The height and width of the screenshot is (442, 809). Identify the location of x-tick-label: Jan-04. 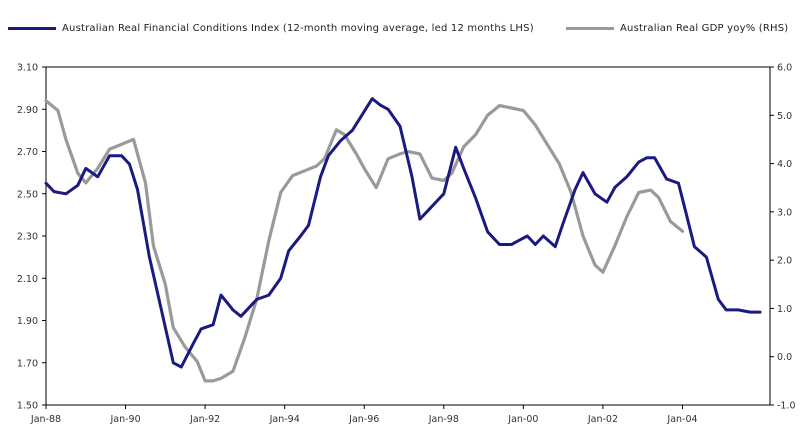
(681, 419).